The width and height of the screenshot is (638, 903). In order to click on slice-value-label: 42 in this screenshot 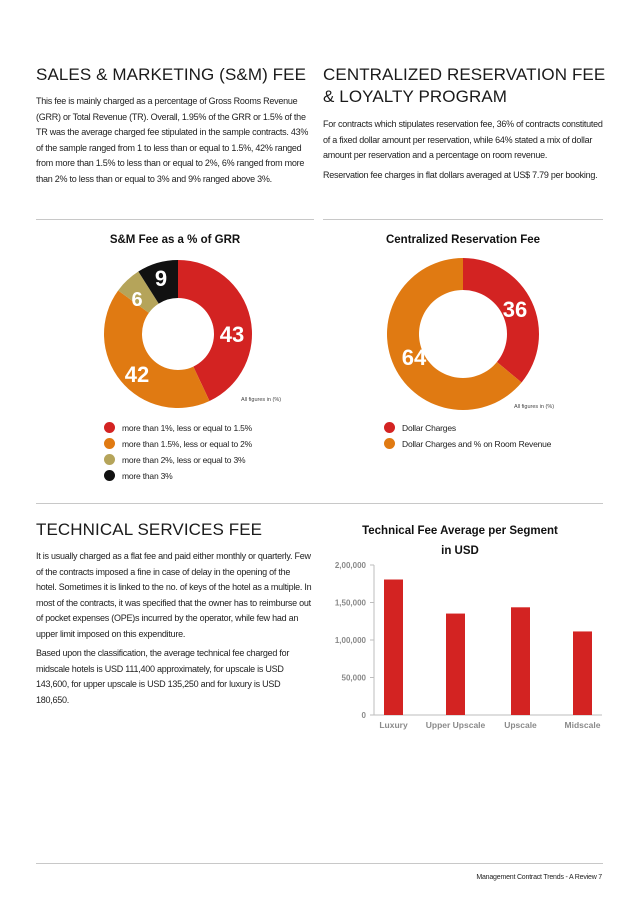, I will do `click(137, 374)`.